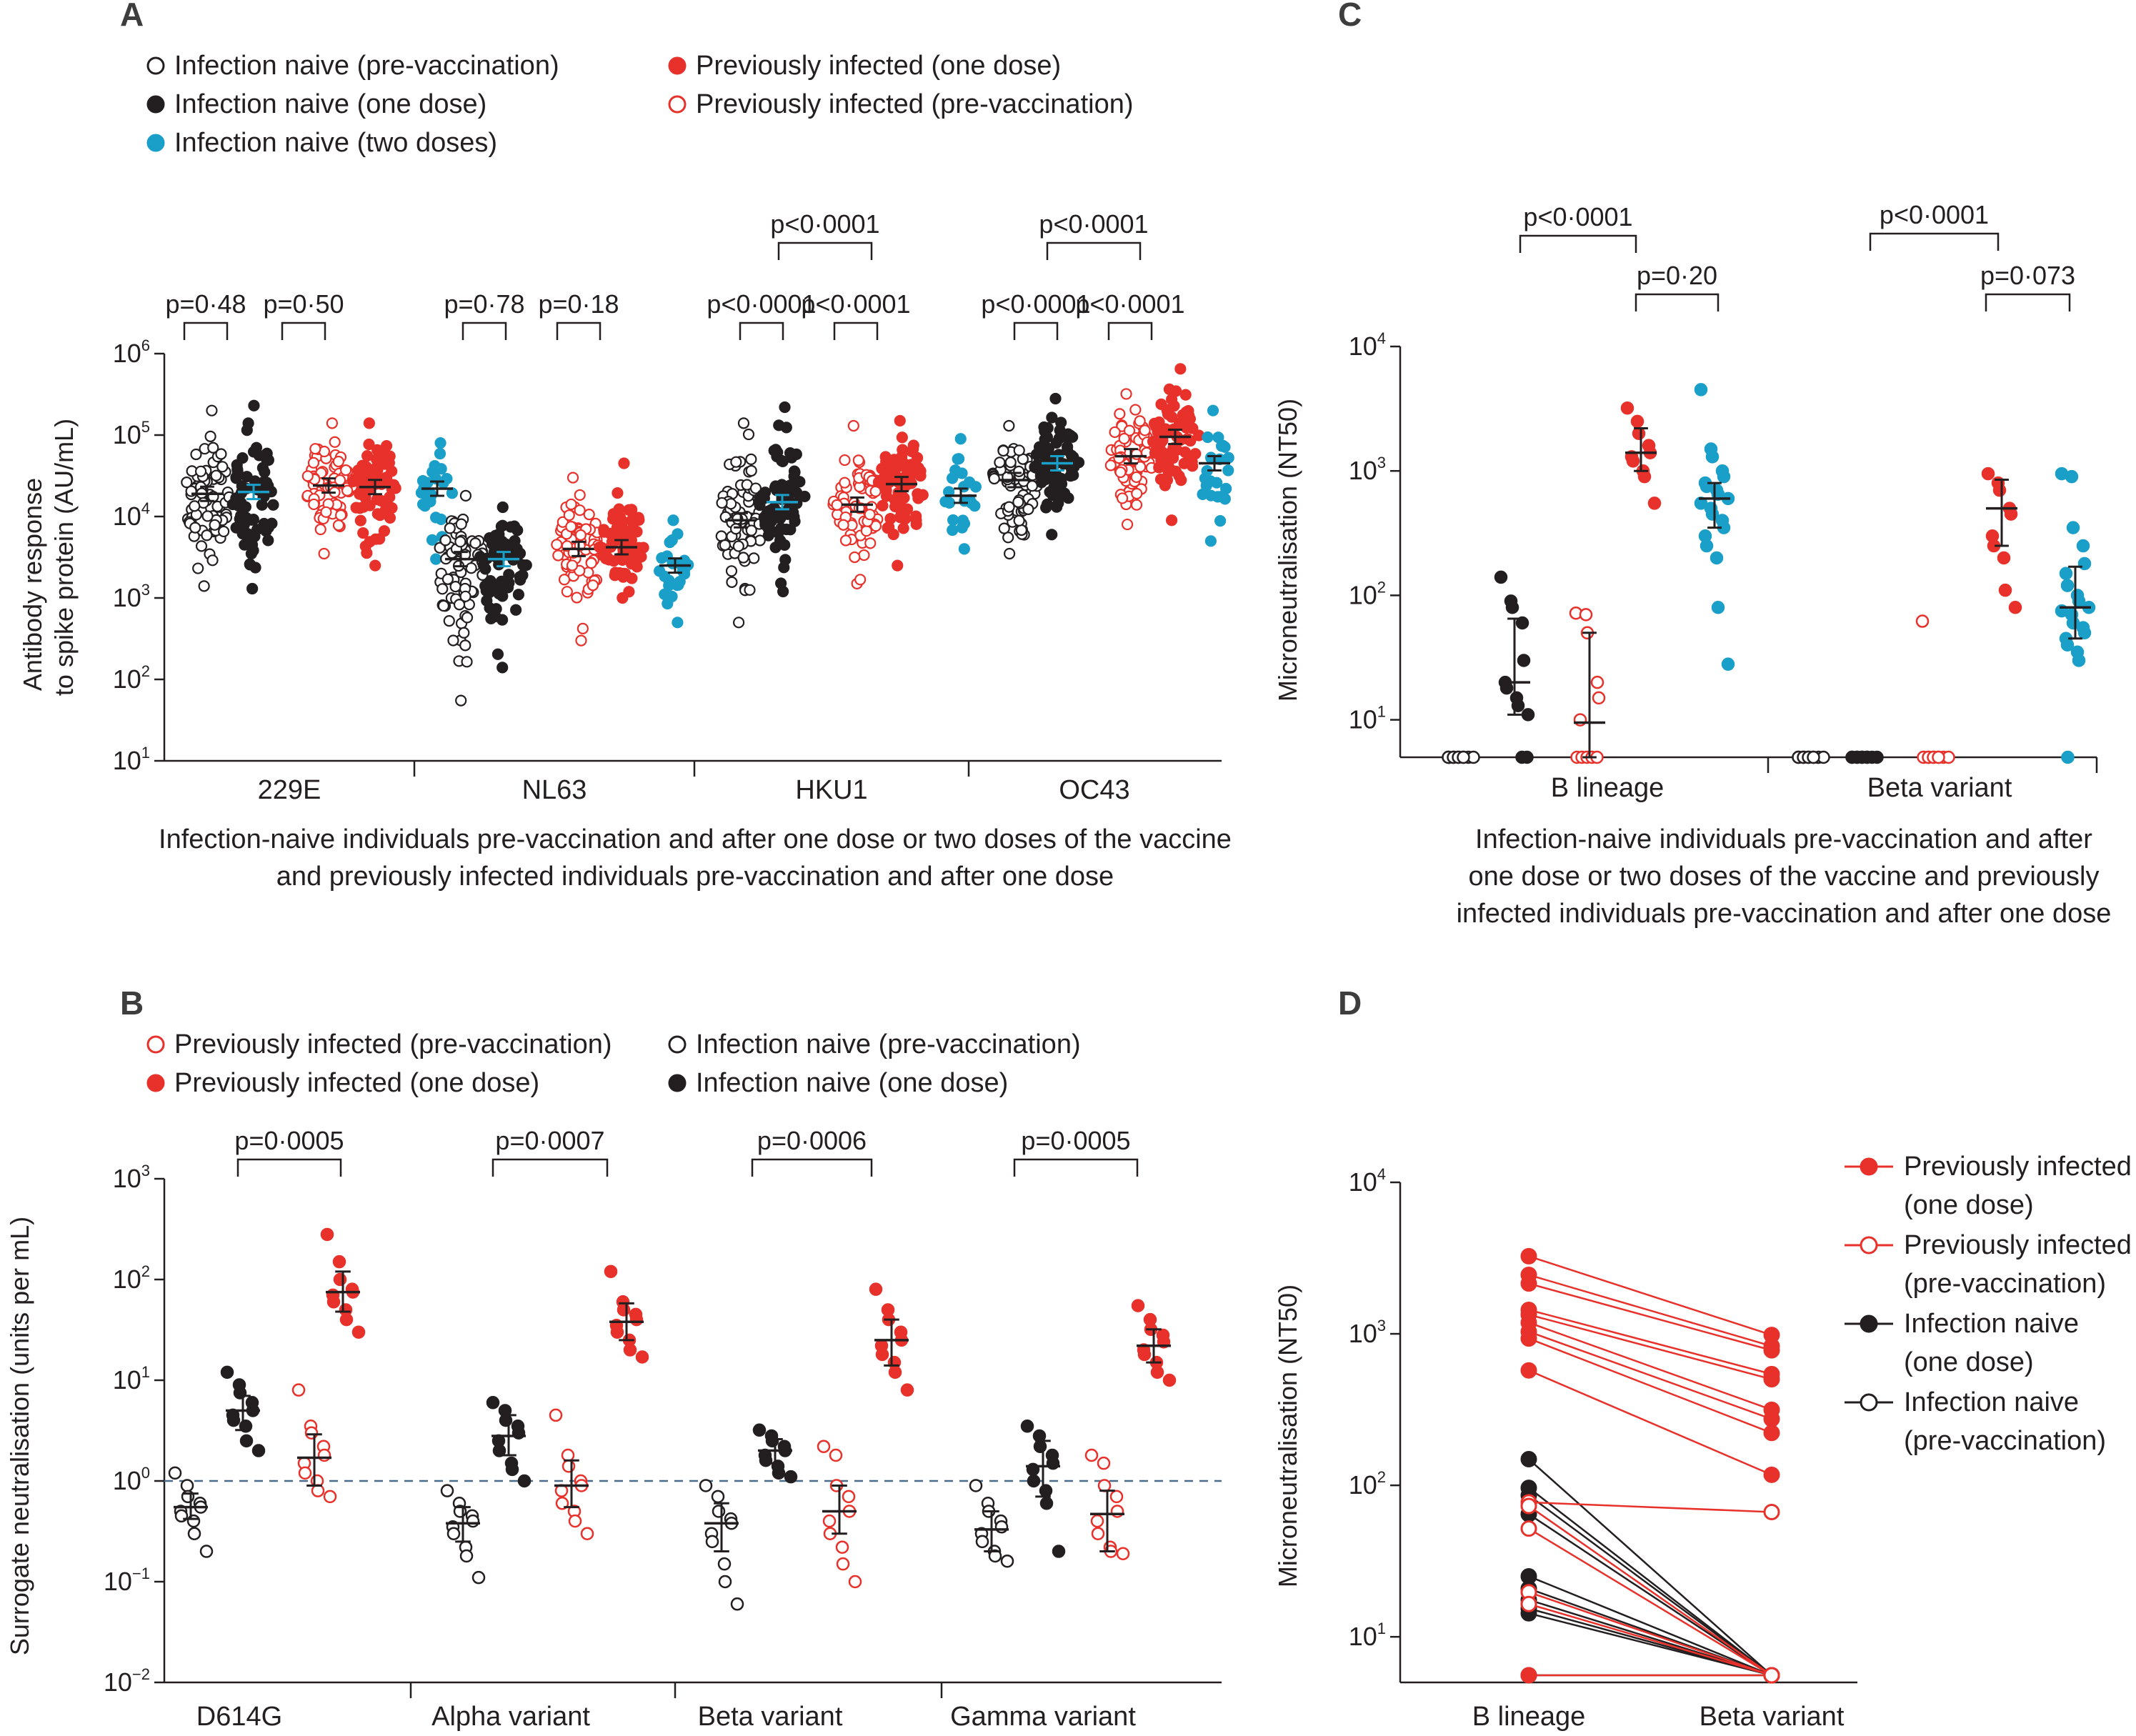 The width and height of the screenshot is (2136, 1736). Describe the element at coordinates (145, 1473) in the screenshot. I see `tick-exponent: 0` at that location.